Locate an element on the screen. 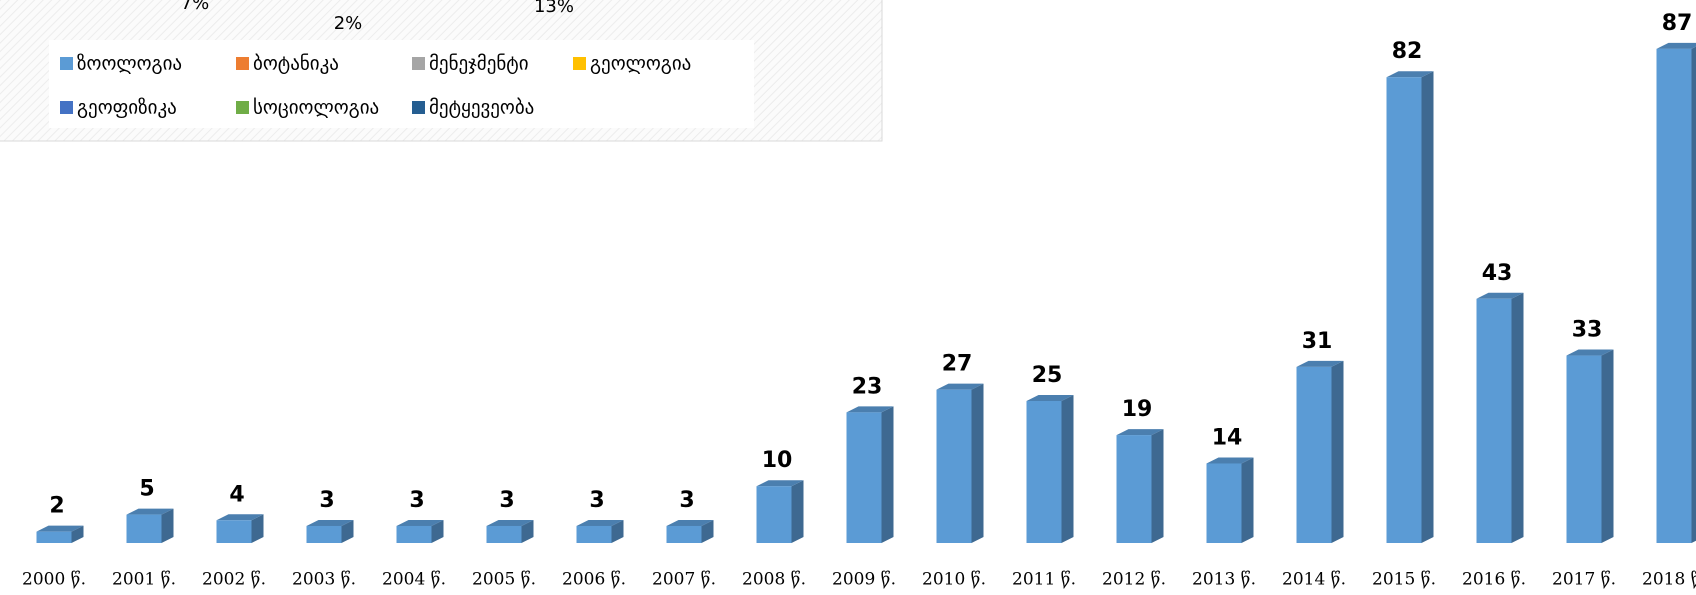 The width and height of the screenshot is (1696, 595). data-label: 25 is located at coordinates (1047, 375).